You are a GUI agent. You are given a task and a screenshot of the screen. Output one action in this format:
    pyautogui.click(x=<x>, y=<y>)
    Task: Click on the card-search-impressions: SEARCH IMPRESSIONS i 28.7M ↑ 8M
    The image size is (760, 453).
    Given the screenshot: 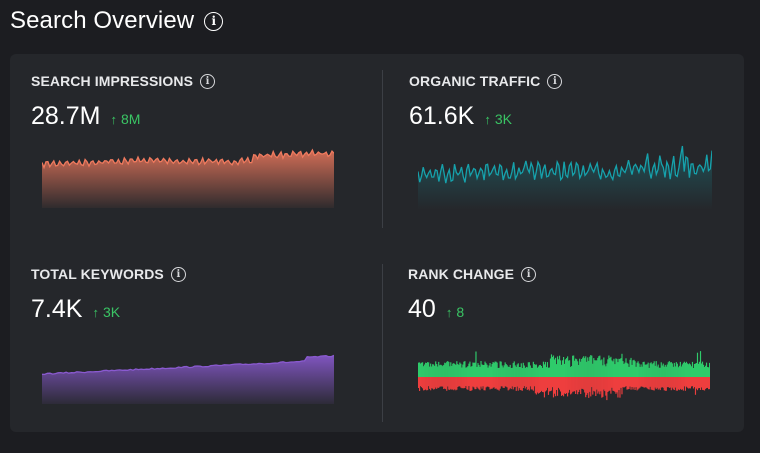 What is the action you would take?
    pyautogui.click(x=191, y=102)
    